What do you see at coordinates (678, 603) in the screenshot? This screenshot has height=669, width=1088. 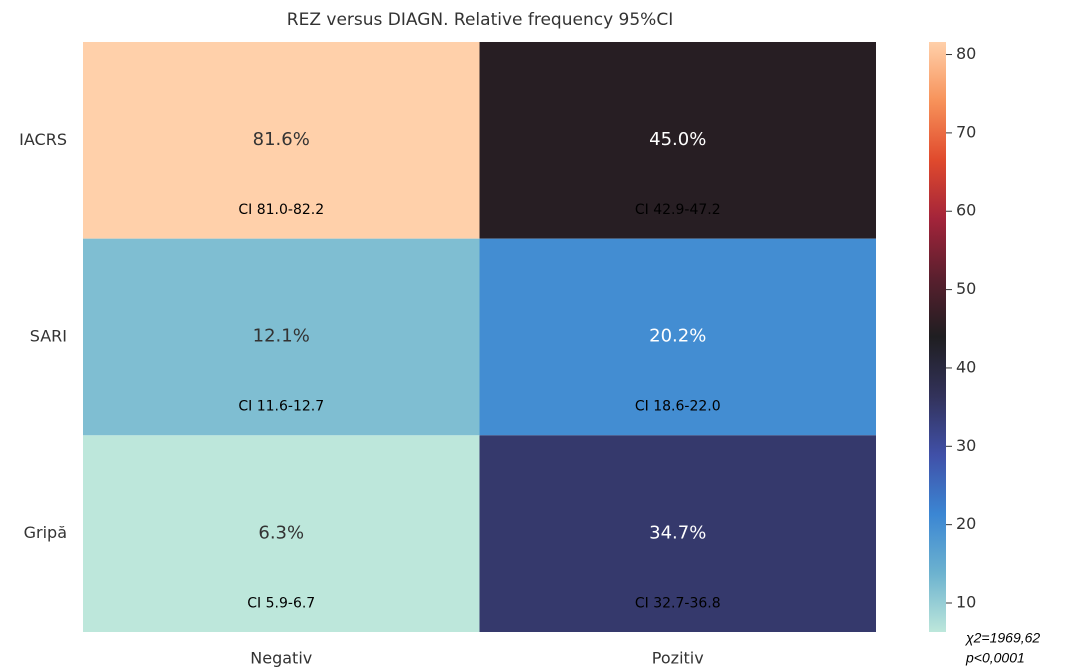 I see `cell-annotation: CI 32.7-36.8` at bounding box center [678, 603].